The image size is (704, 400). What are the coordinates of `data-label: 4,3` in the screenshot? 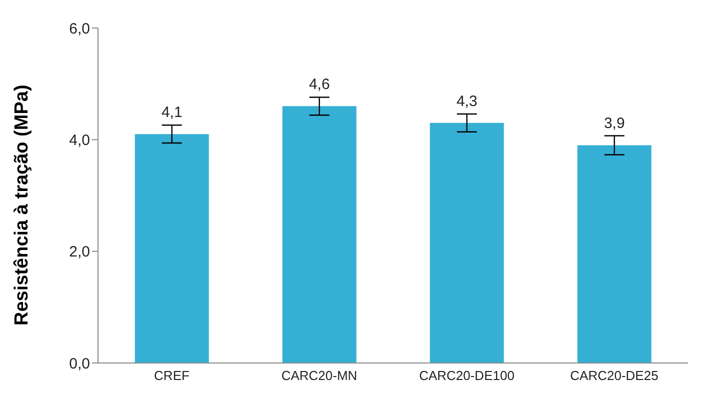 It's located at (467, 101).